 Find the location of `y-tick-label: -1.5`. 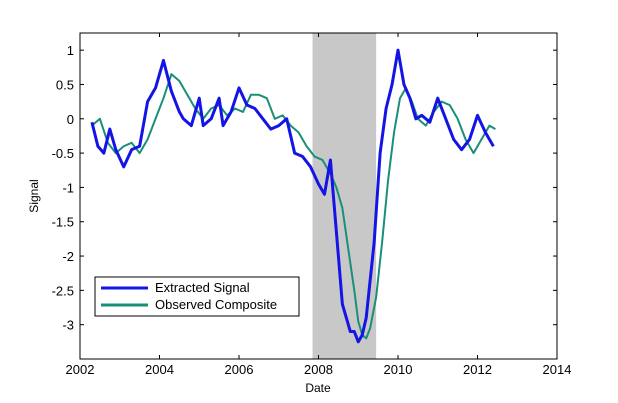

y-tick-label: -1.5 is located at coordinates (63, 222).